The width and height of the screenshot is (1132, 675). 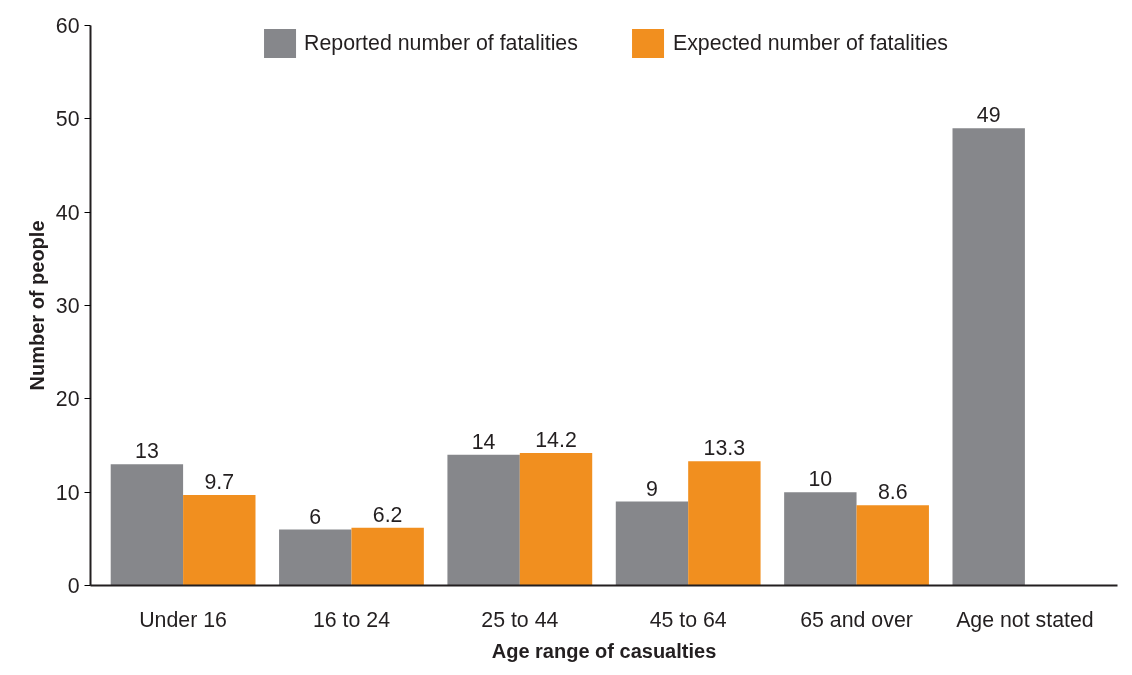 I want to click on data-label: 14.2, so click(x=556, y=439).